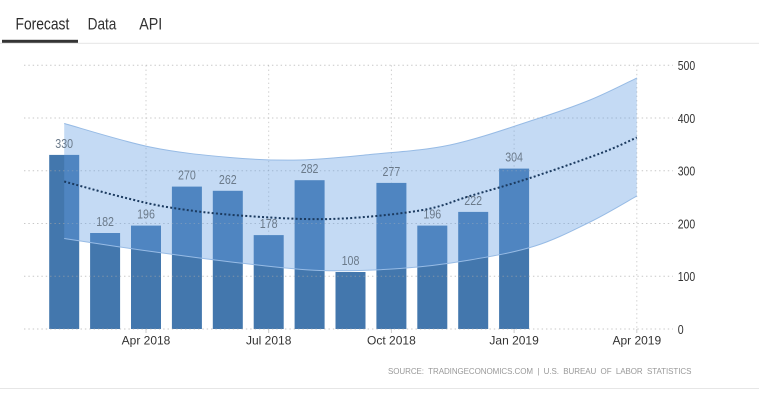 The width and height of the screenshot is (759, 401). I want to click on svg-text: Jan 2019, so click(514, 340).